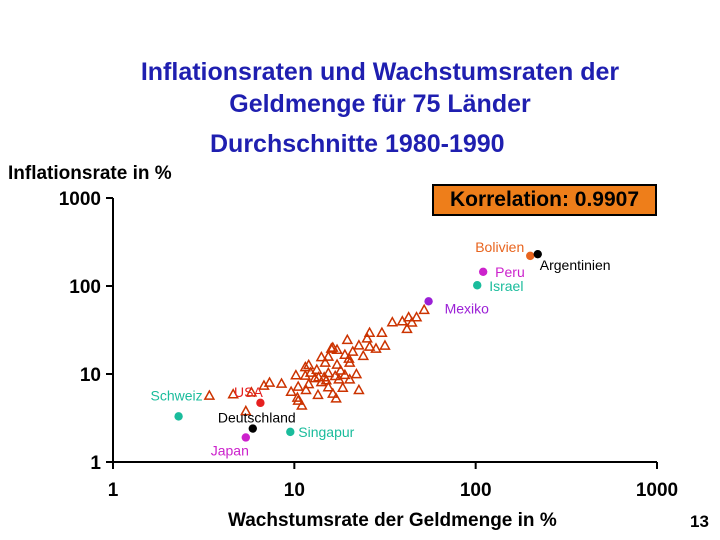 This screenshot has height=540, width=720. Describe the element at coordinates (95, 463) in the screenshot. I see `y-tick-label: 1` at that location.